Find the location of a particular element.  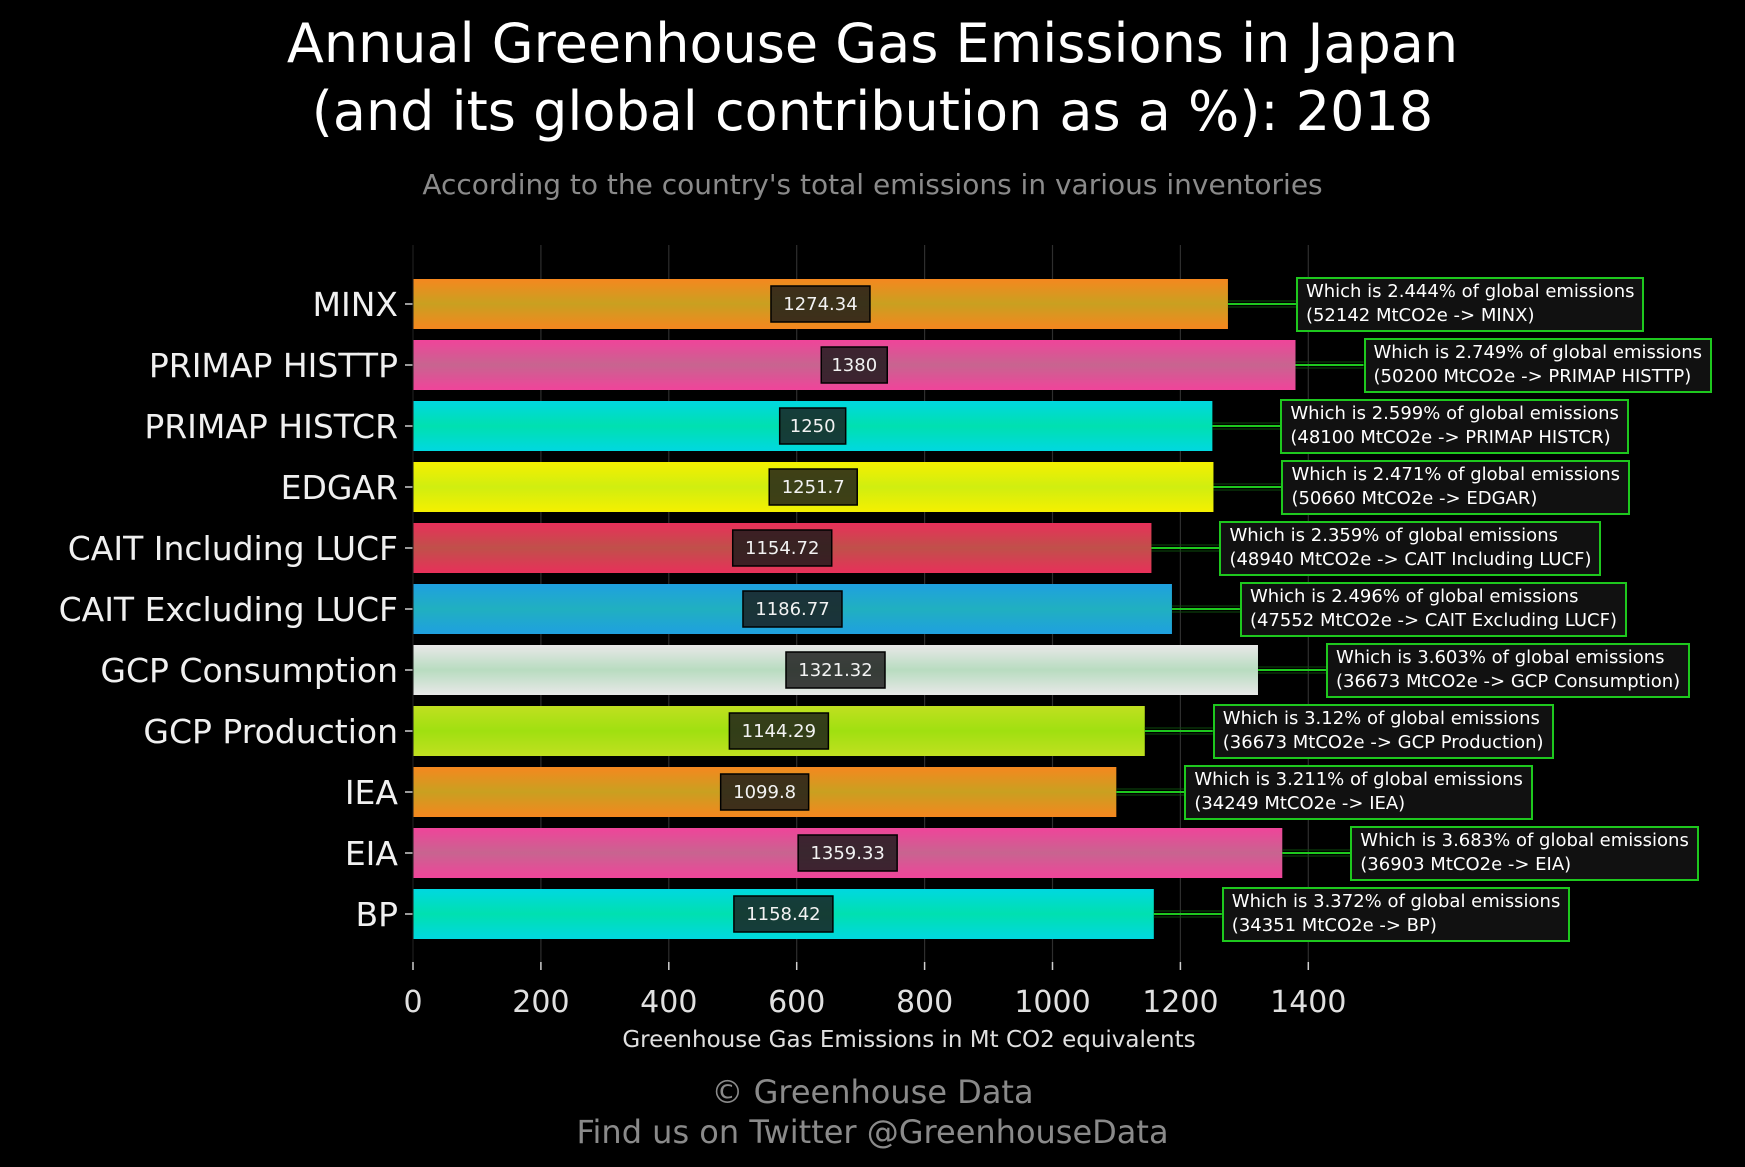

annotation-percent: Which is 3.372% of global emissions is located at coordinates (1396, 901).